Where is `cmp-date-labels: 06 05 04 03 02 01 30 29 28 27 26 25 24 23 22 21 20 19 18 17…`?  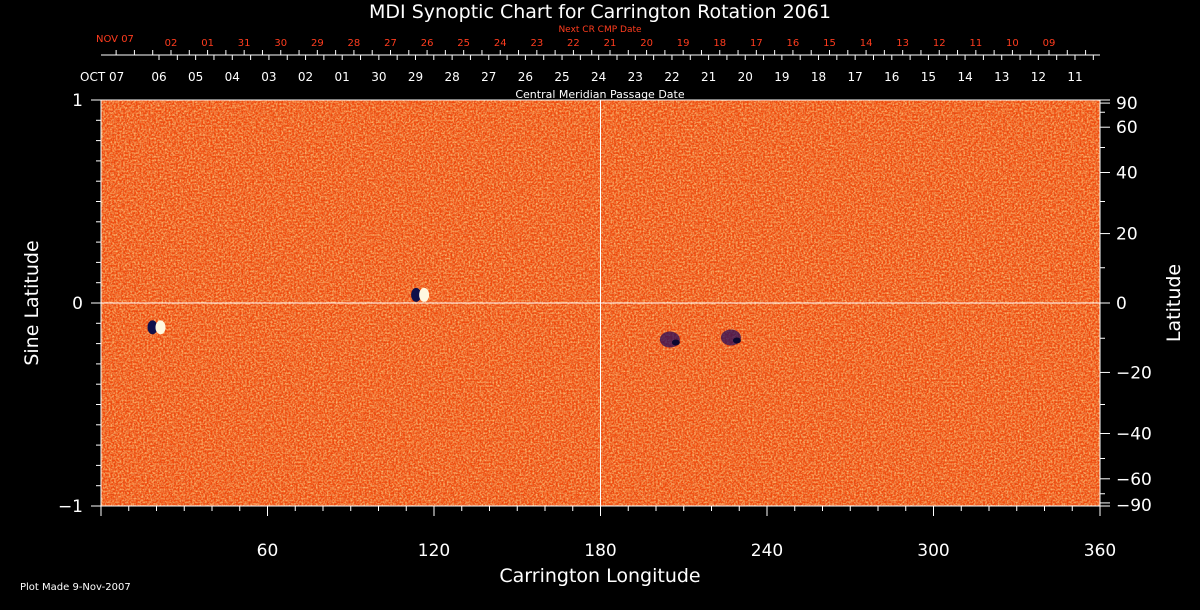 cmp-date-labels: 06 05 04 03 02 01 30 29 28 27 26 25 24 23 22 21 20 19 18 17… is located at coordinates (616, 77).